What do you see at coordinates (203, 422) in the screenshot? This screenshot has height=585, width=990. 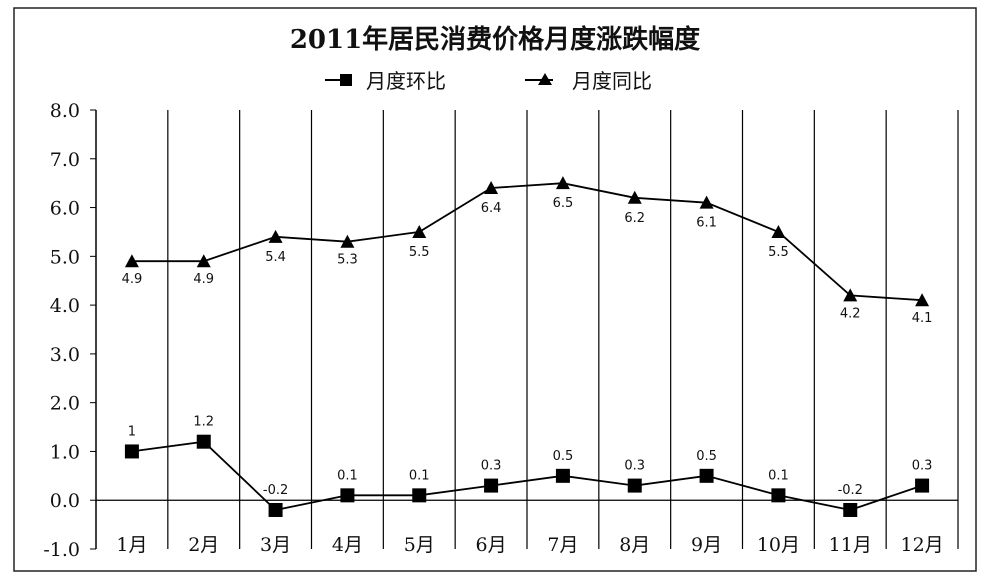 I see `mom-data-label: 1.2` at bounding box center [203, 422].